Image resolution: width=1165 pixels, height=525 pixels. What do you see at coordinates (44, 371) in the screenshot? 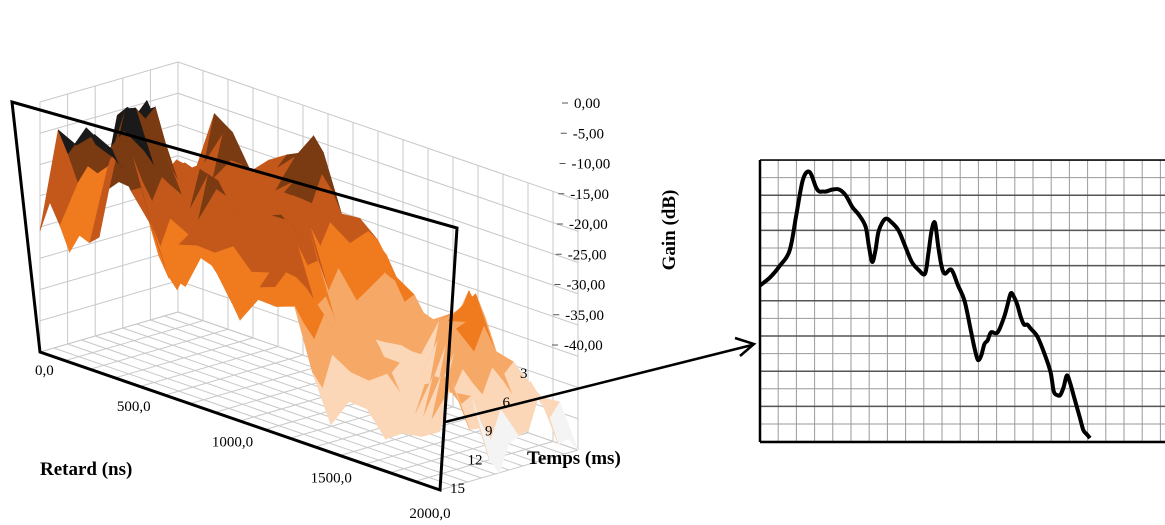
I see `x-tick-label: 0,0` at bounding box center [44, 371].